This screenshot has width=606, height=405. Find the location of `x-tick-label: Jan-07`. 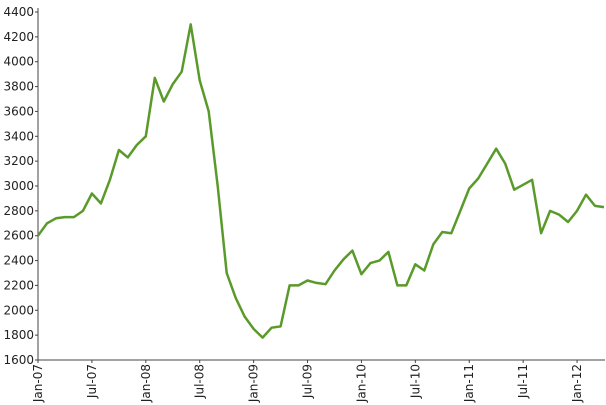

x-tick-label: Jan-07 is located at coordinates (38, 383).